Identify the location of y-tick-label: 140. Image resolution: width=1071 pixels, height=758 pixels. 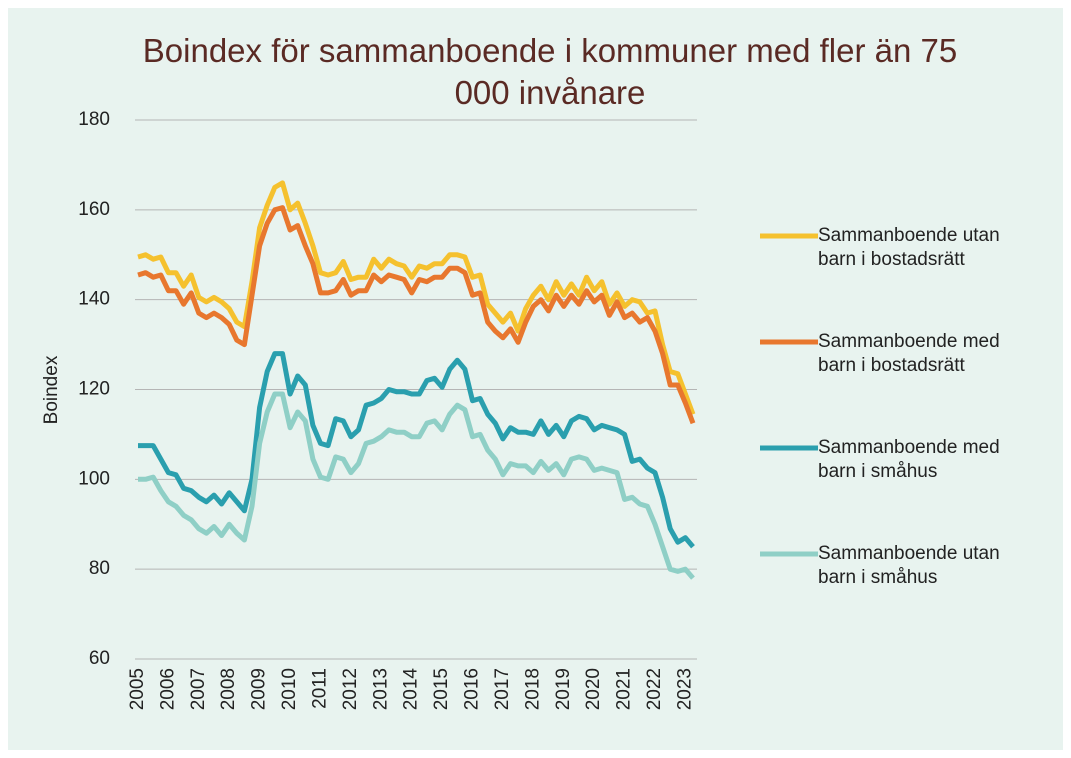
(94, 299).